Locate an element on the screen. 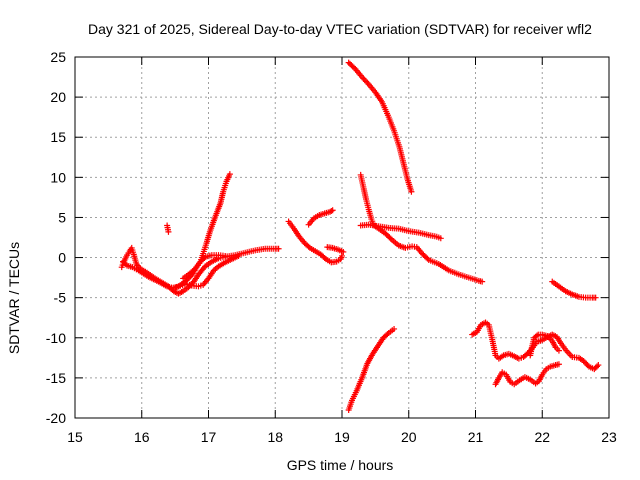  y-tick-label: 5 is located at coordinates (62, 217).